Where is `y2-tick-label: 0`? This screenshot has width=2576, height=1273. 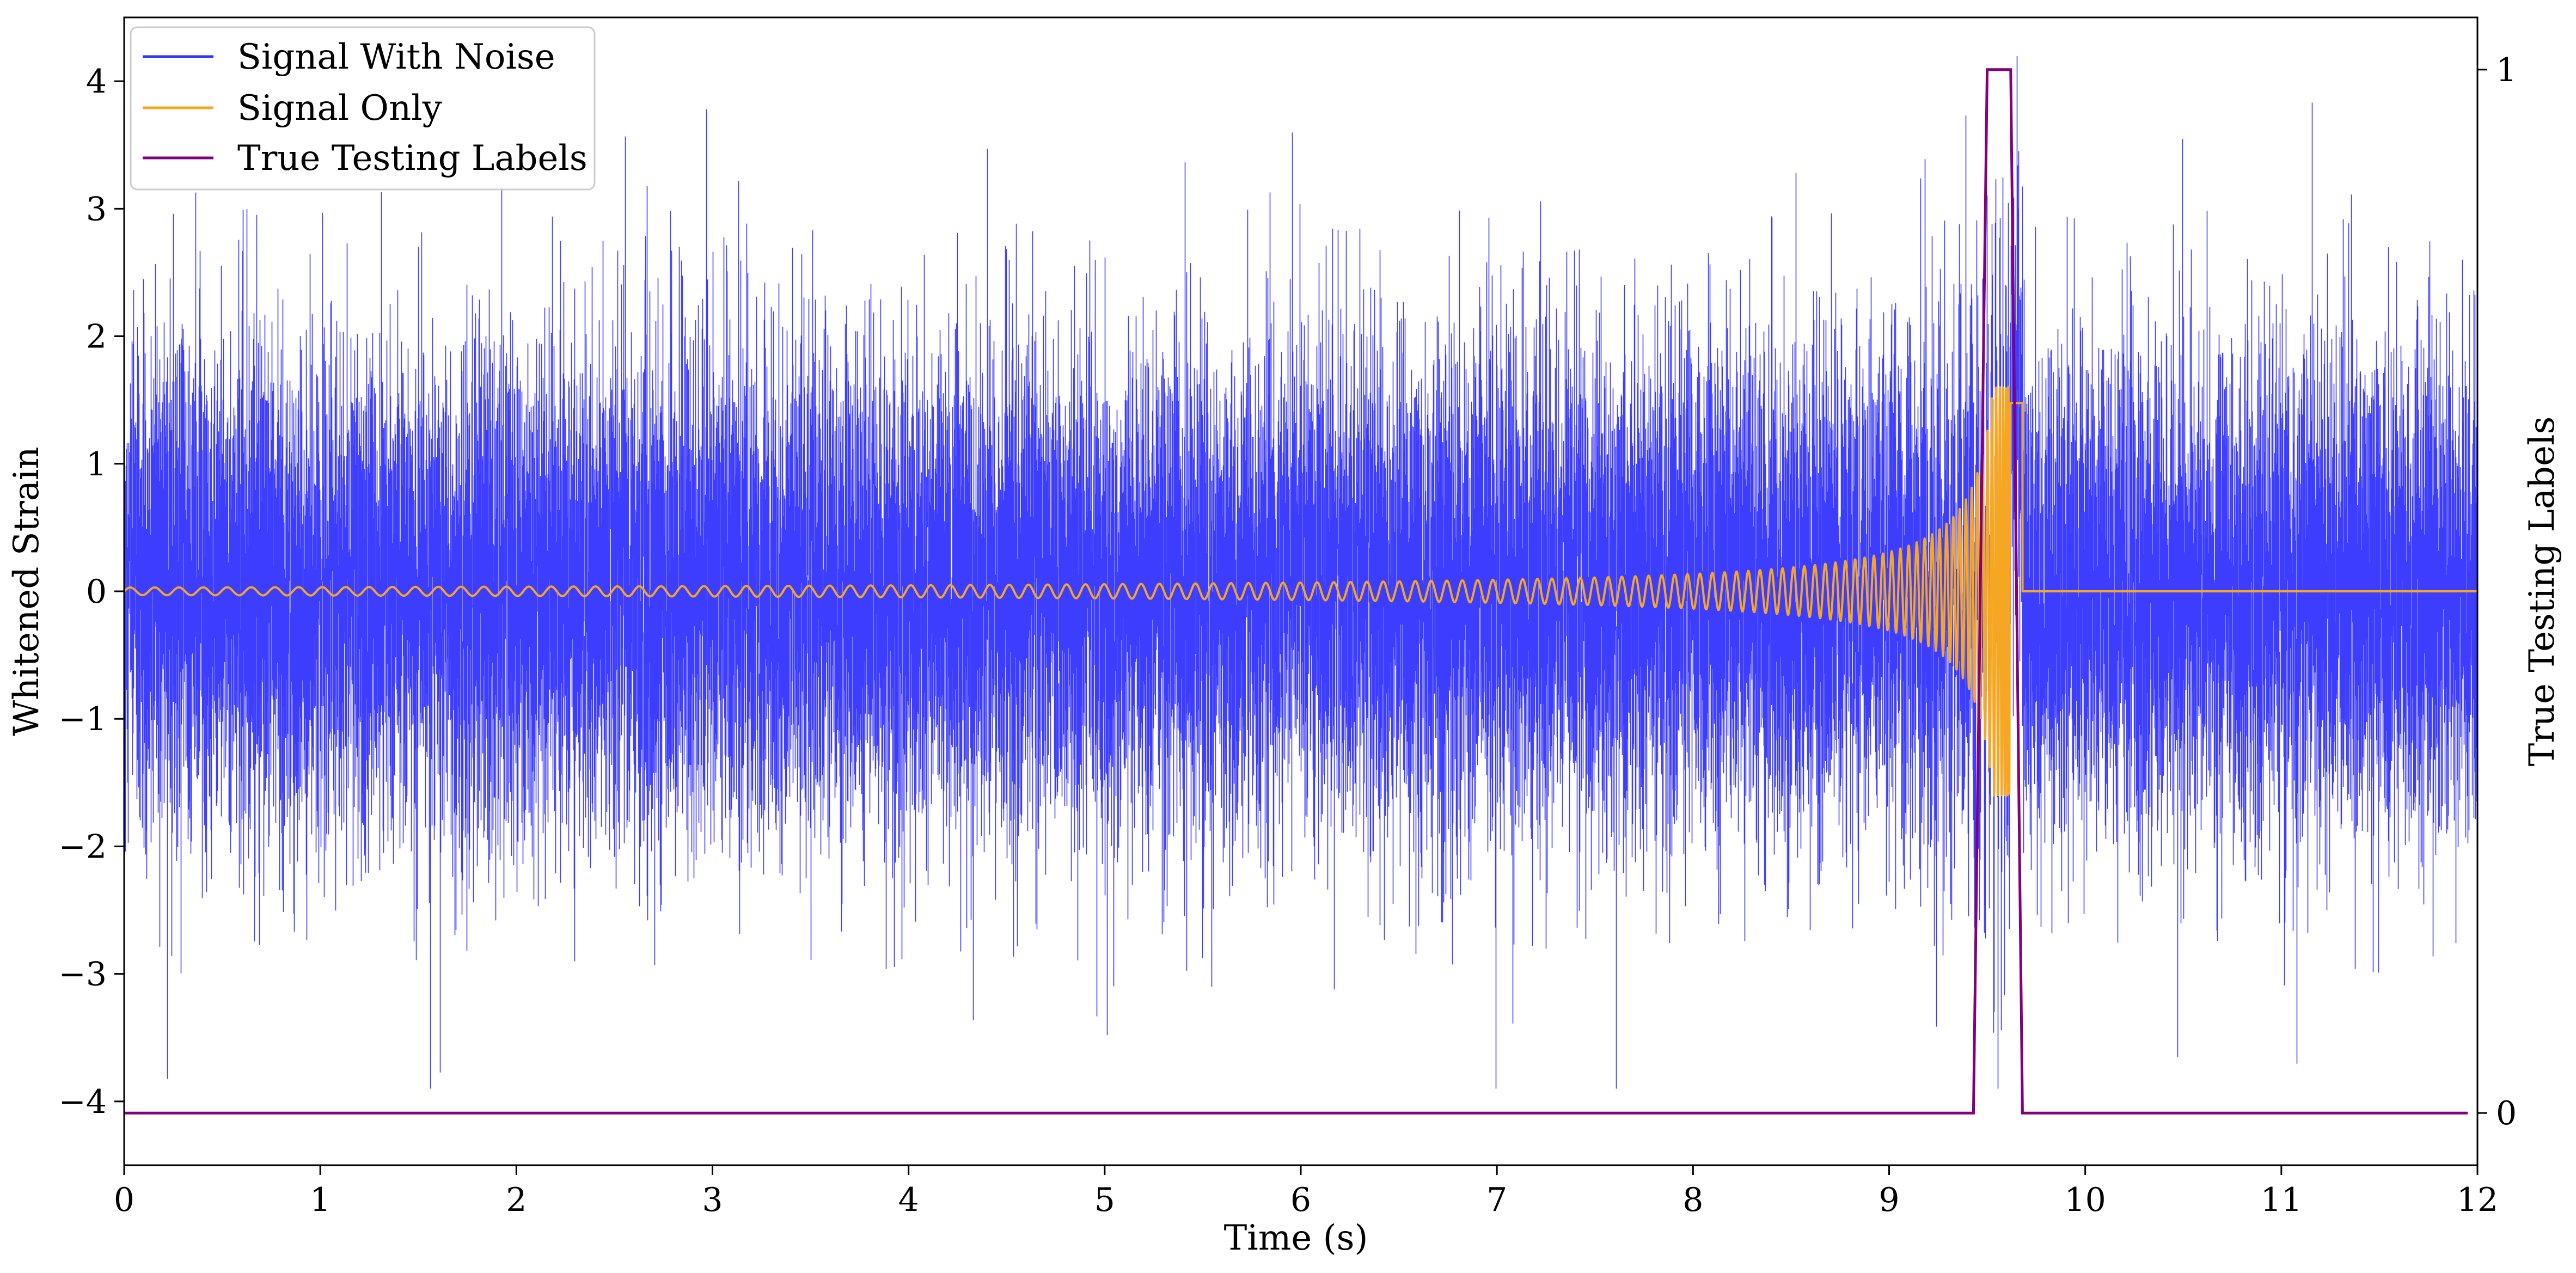 y2-tick-label: 0 is located at coordinates (2506, 1113).